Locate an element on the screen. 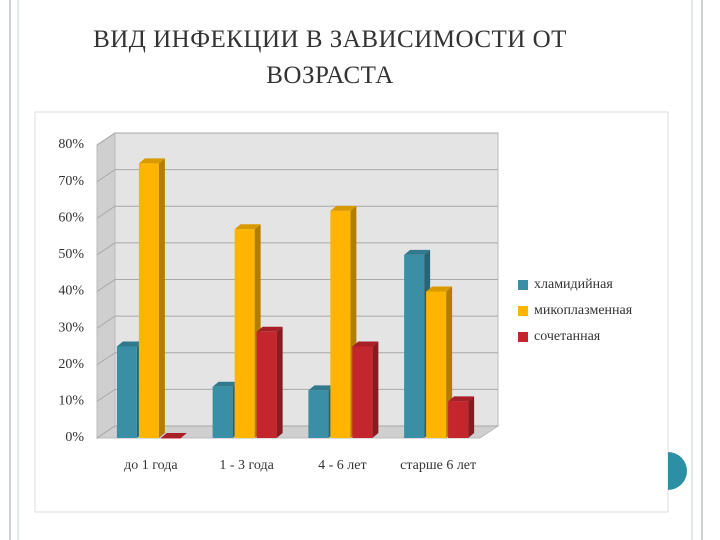 The image size is (720, 540). legend-label: хламидийная is located at coordinates (573, 284).